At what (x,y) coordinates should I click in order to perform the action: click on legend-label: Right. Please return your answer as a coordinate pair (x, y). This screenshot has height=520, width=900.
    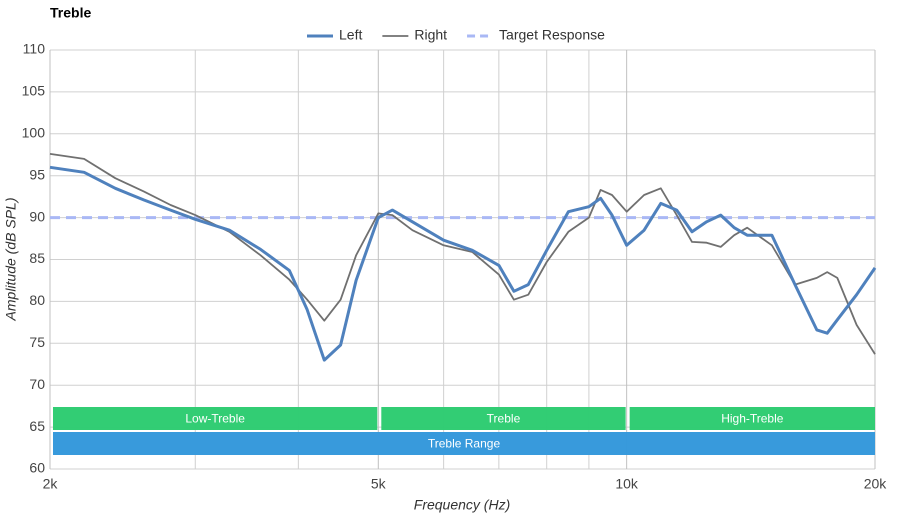
    Looking at the image, I should click on (430, 35).